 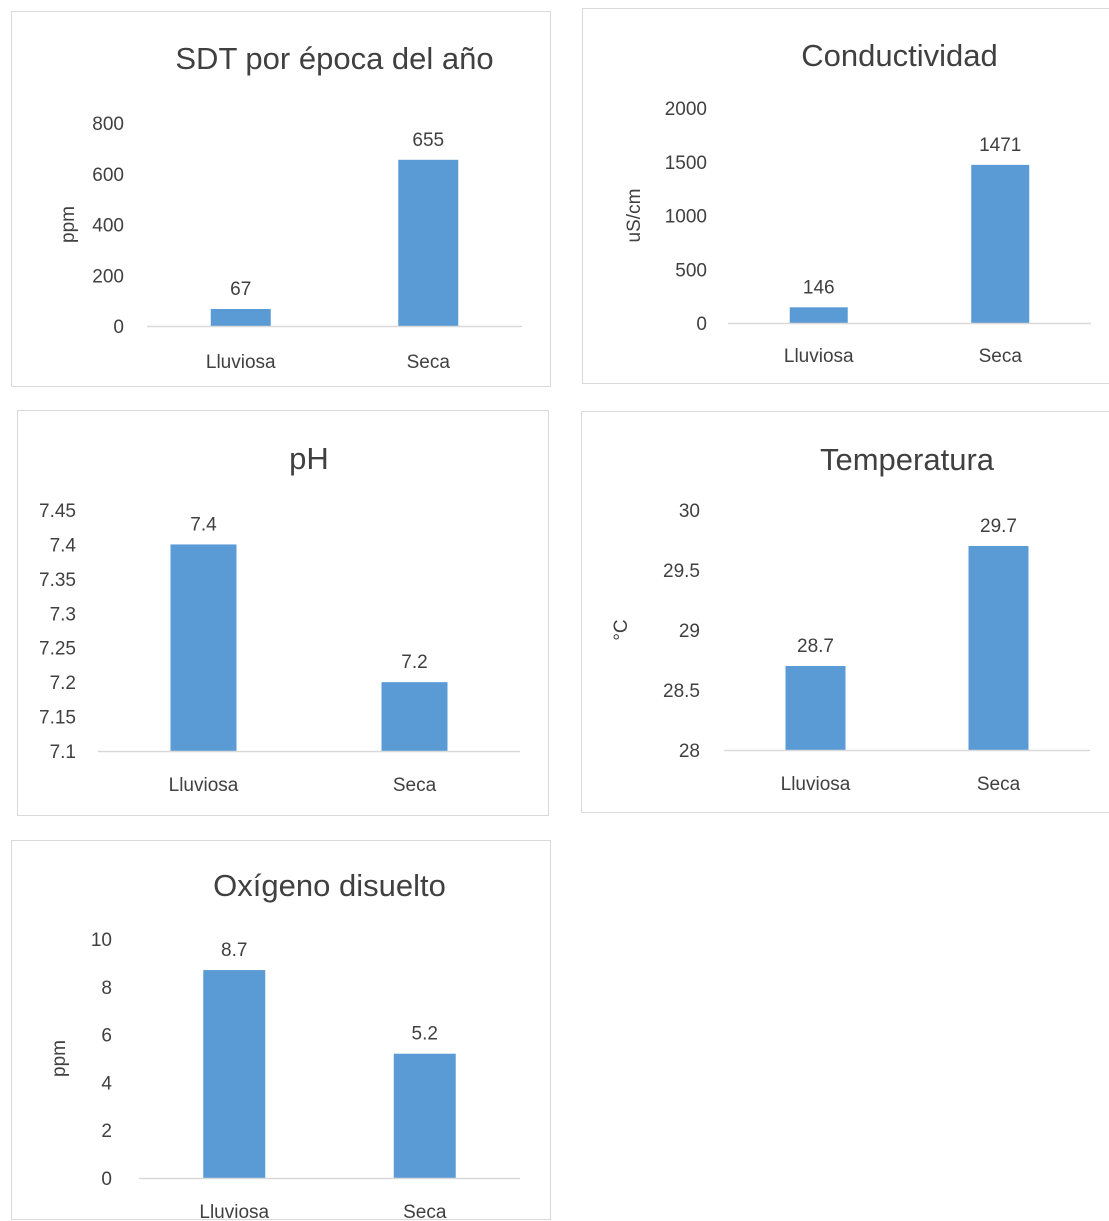 What do you see at coordinates (57, 511) in the screenshot?
I see `y-tick-label: 7.45` at bounding box center [57, 511].